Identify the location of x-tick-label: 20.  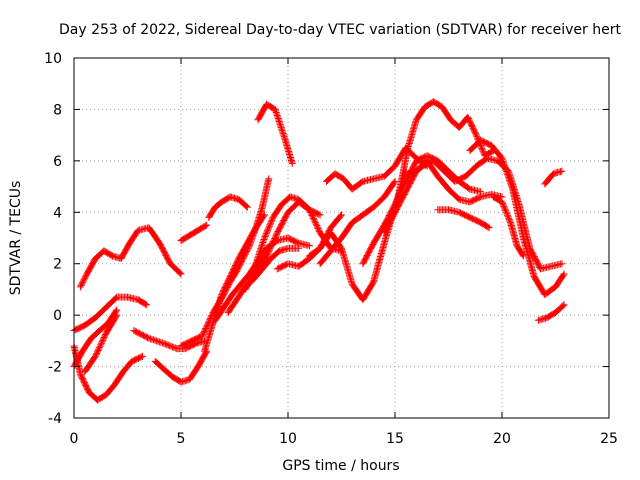
(502, 439).